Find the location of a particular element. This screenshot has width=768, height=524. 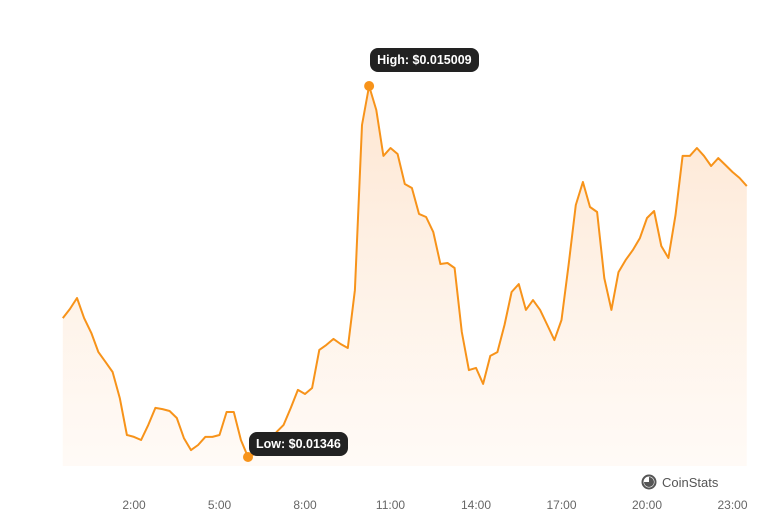

coinstats-logo-icon is located at coordinates (649, 482).